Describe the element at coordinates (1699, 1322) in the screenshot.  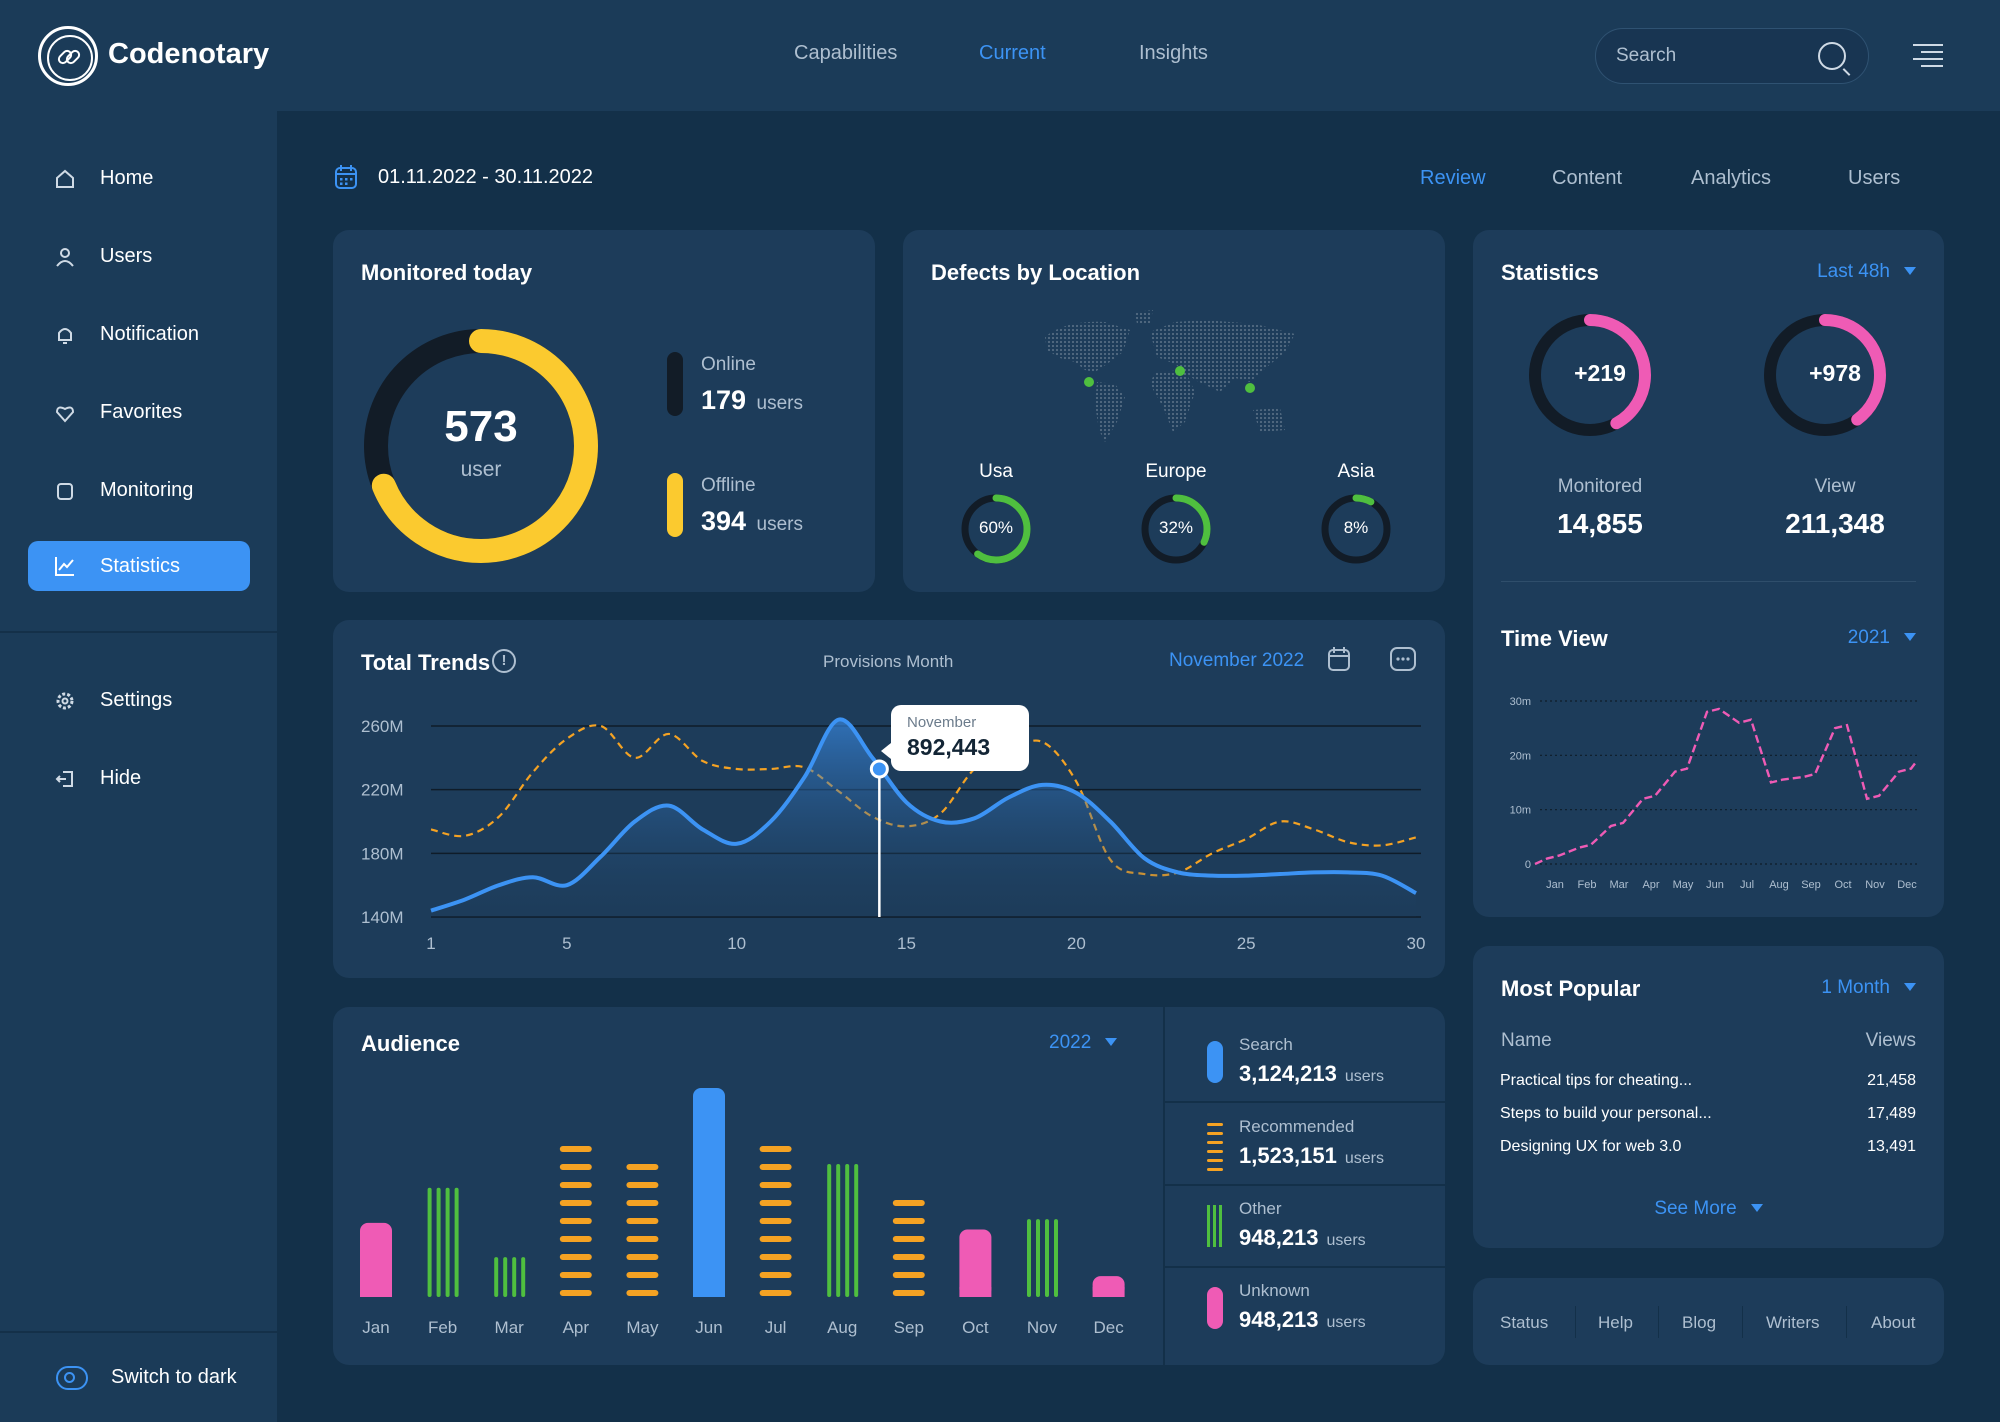
I see `footer-link-blog: Blog` at that location.